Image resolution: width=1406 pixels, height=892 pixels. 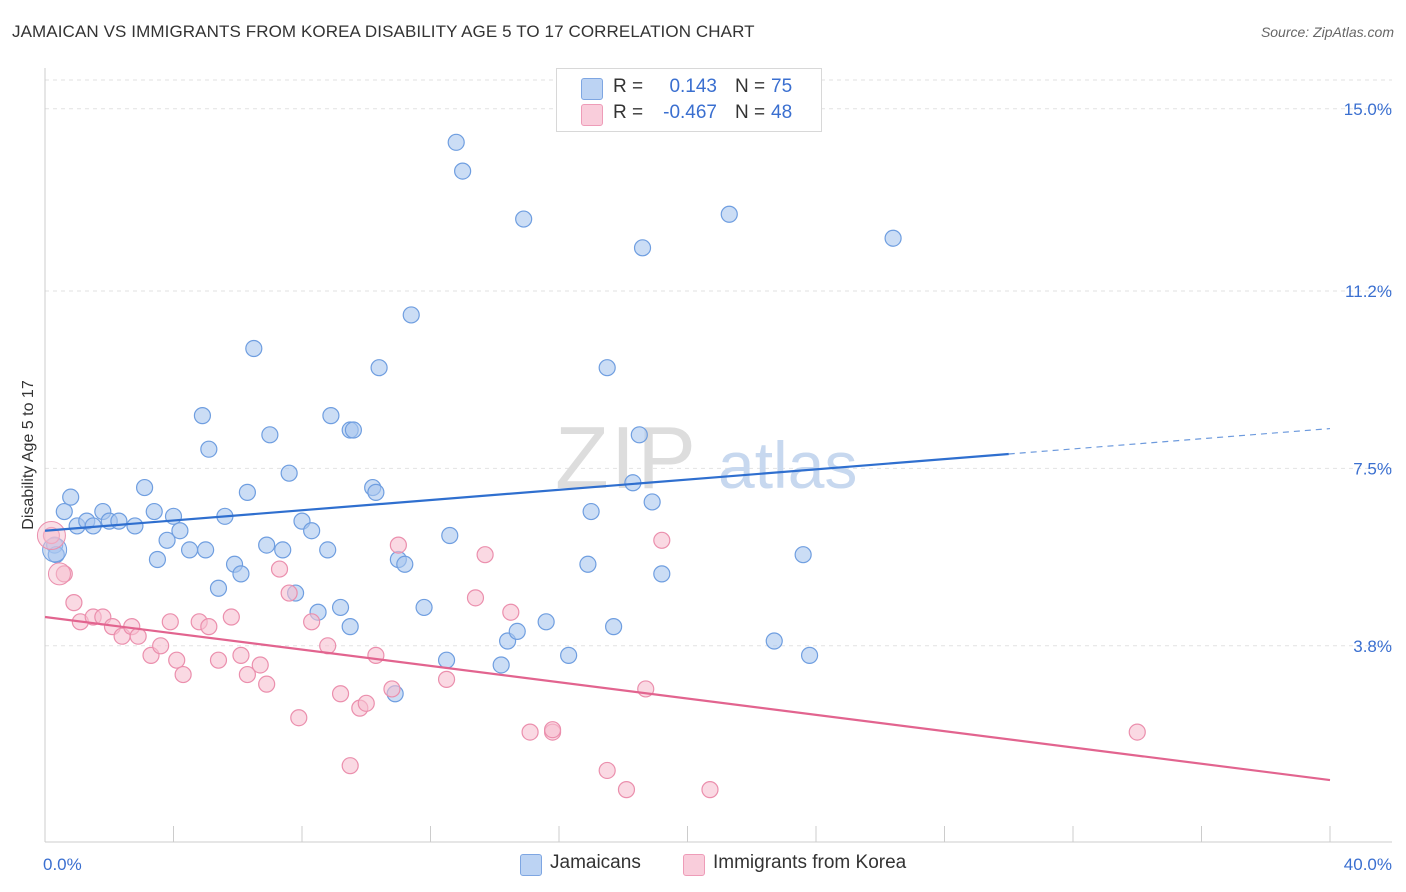 I want to click on watermark-zip: ZIP, so click(x=626, y=457).